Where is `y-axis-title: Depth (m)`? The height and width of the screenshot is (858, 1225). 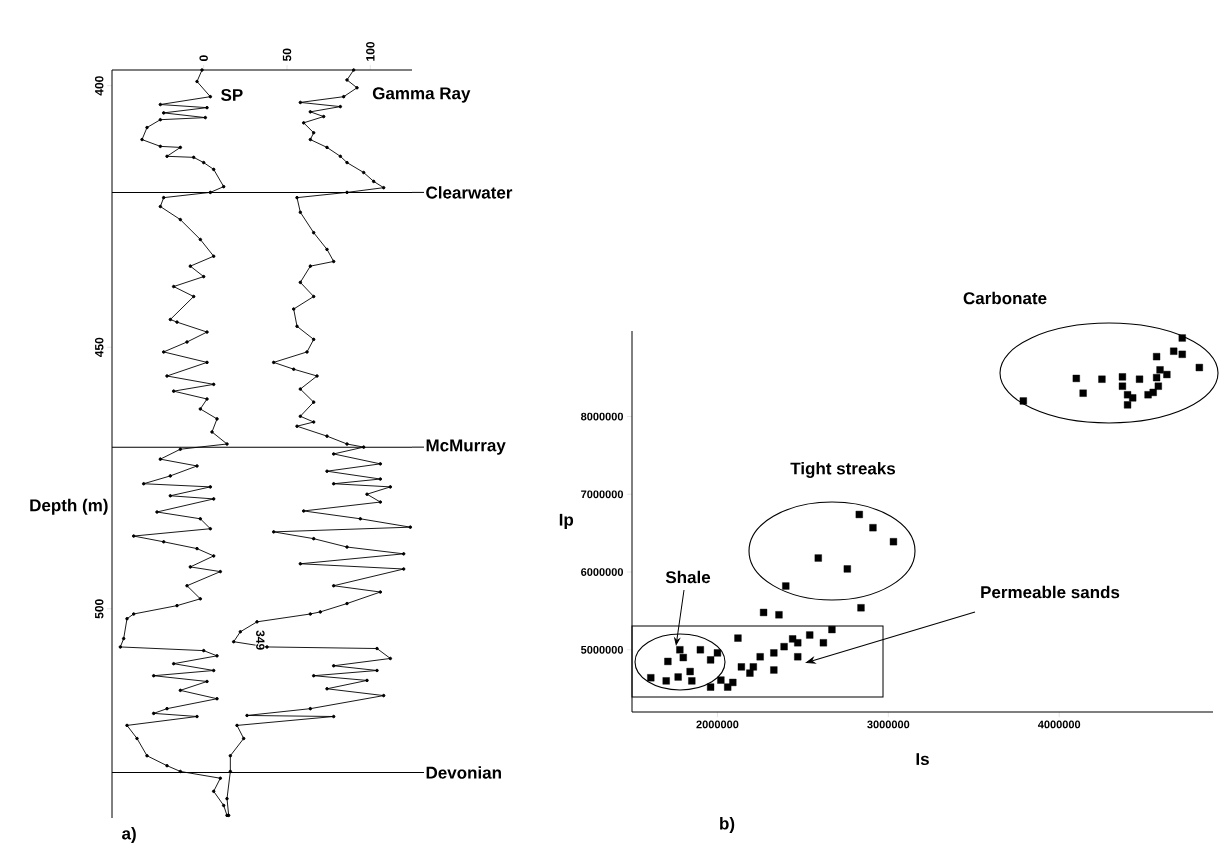 y-axis-title: Depth (m) is located at coordinates (69, 506).